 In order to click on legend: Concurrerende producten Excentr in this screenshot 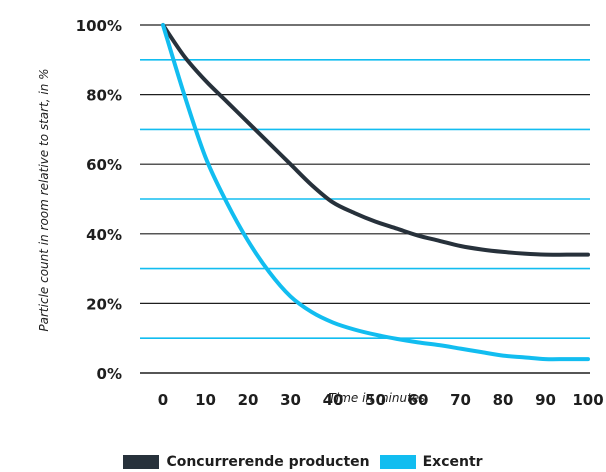, I will do `click(303, 462)`.